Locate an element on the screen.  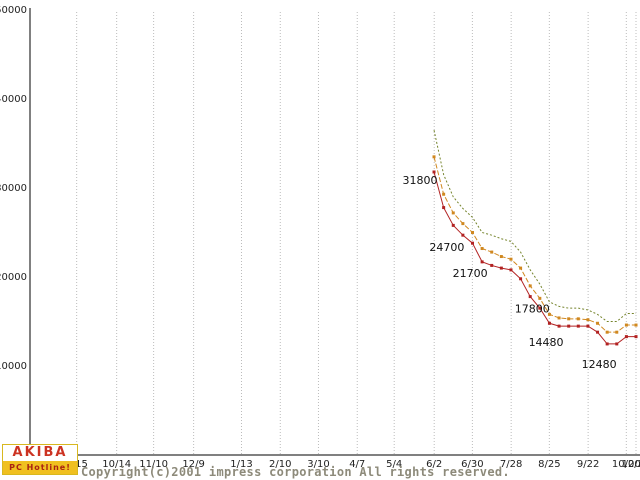
y-tick-label: 20000 is located at coordinates (13, 277).